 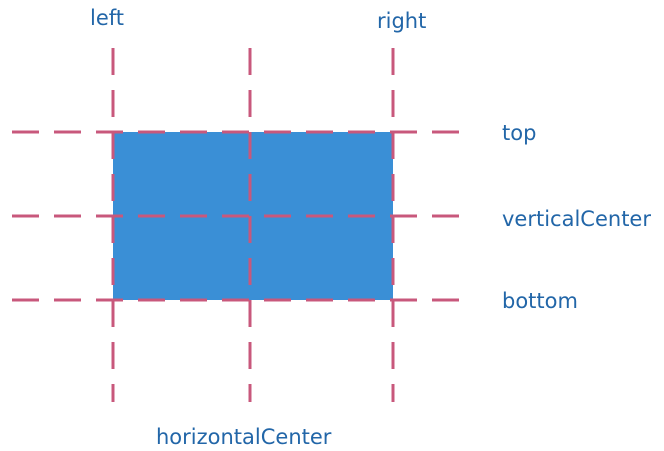 I want to click on left-label: left, so click(x=107, y=18).